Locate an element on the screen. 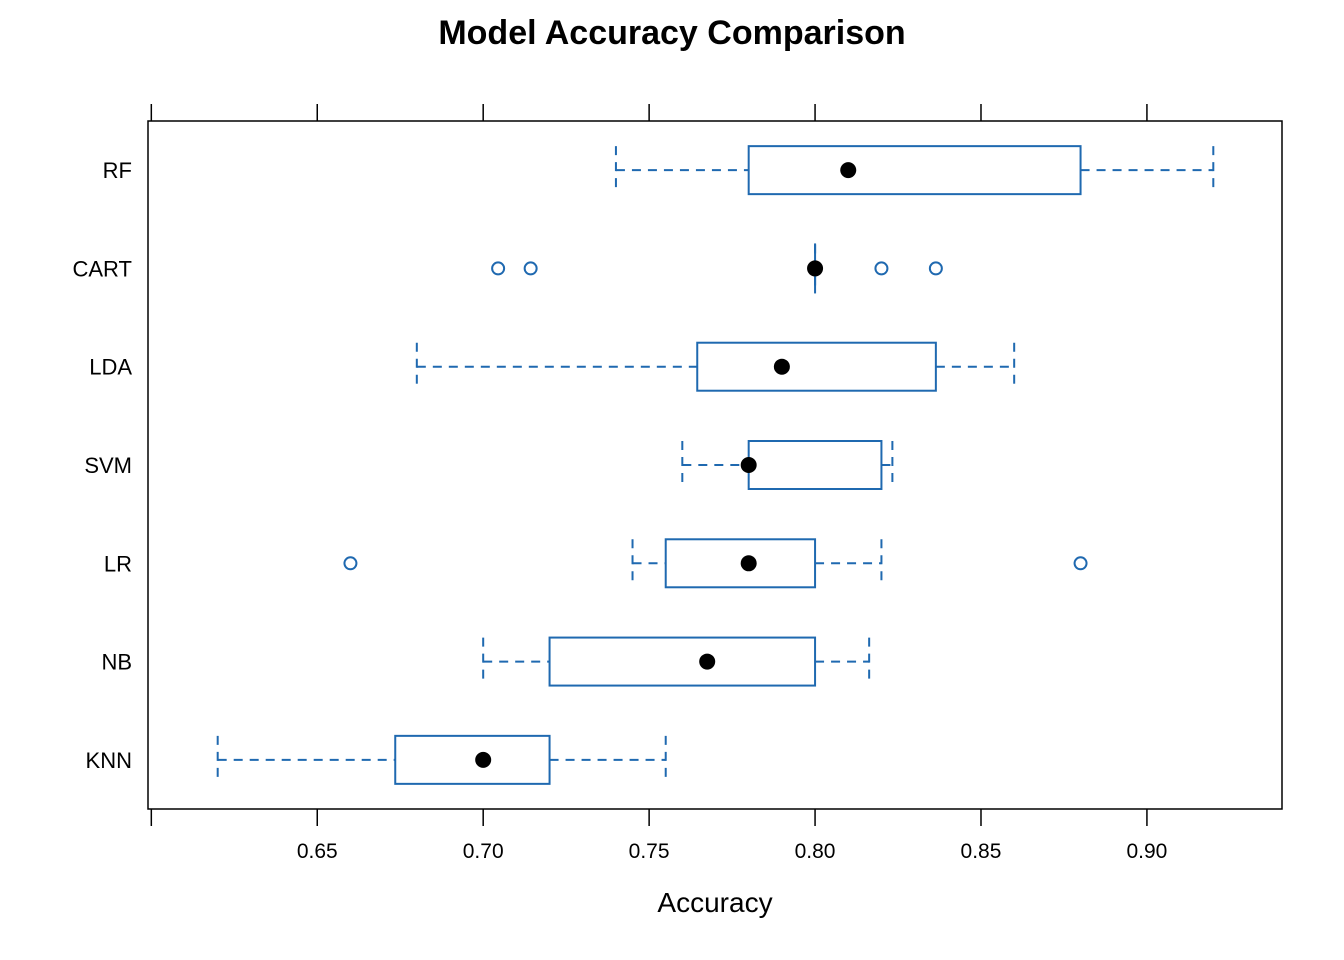 The height and width of the screenshot is (960, 1344). y-category-label: CART is located at coordinates (103, 268).